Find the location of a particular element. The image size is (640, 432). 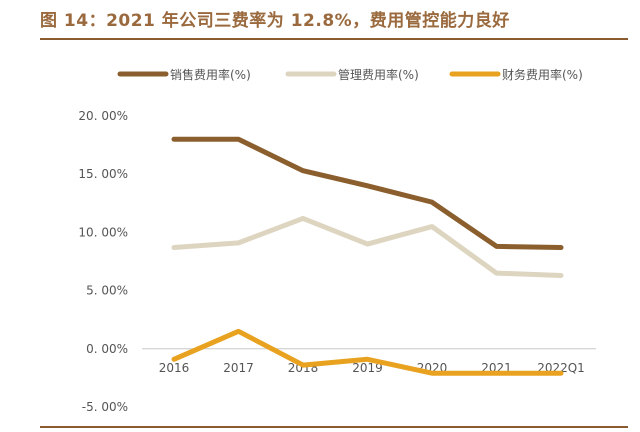

top-divider is located at coordinates (334, 39).